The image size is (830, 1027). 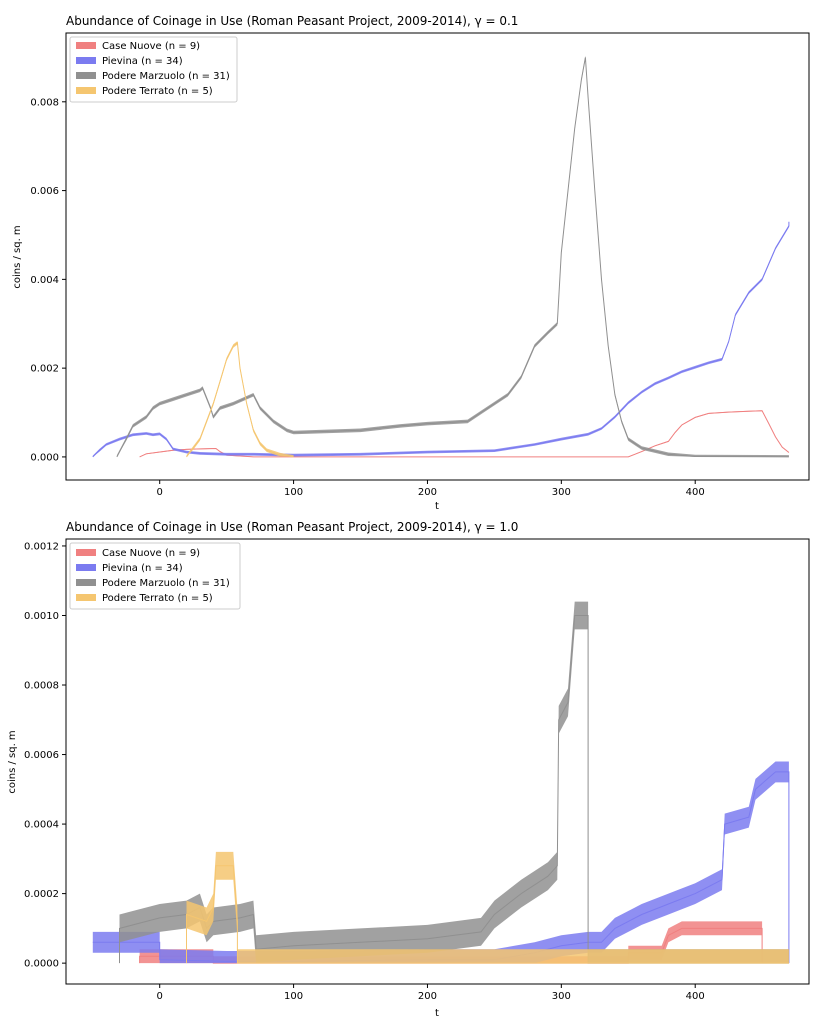 What do you see at coordinates (142, 568) in the screenshot?
I see `chart-2-legend-label-pievina: Pievina (n = 34)` at bounding box center [142, 568].